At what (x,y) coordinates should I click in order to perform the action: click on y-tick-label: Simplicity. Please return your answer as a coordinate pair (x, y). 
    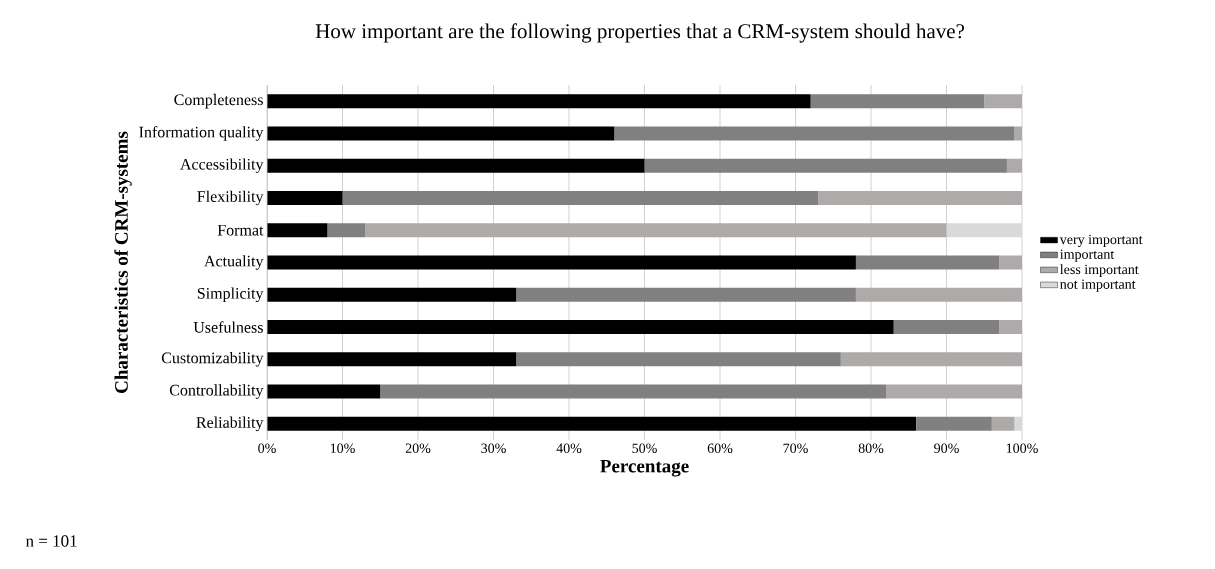
    Looking at the image, I should click on (230, 295).